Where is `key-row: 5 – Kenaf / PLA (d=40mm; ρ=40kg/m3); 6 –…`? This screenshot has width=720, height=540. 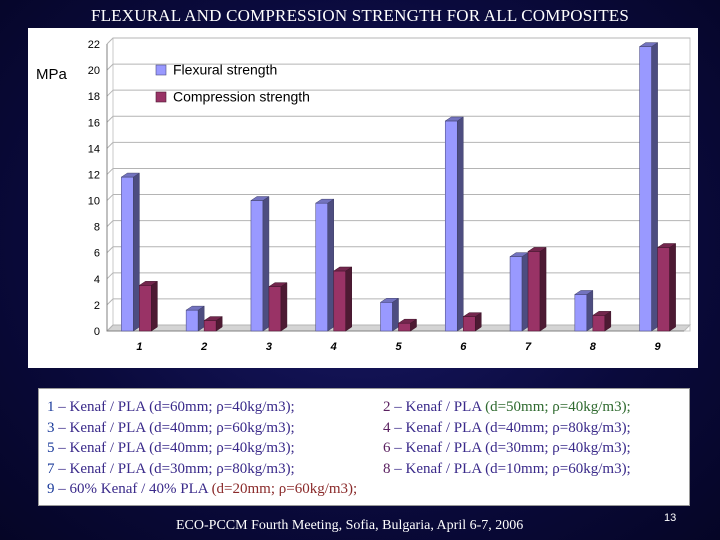
key-row: 5 – Kenaf / PLA (d=40mm; ρ=40kg/m3); 6 –… is located at coordinates (364, 448).